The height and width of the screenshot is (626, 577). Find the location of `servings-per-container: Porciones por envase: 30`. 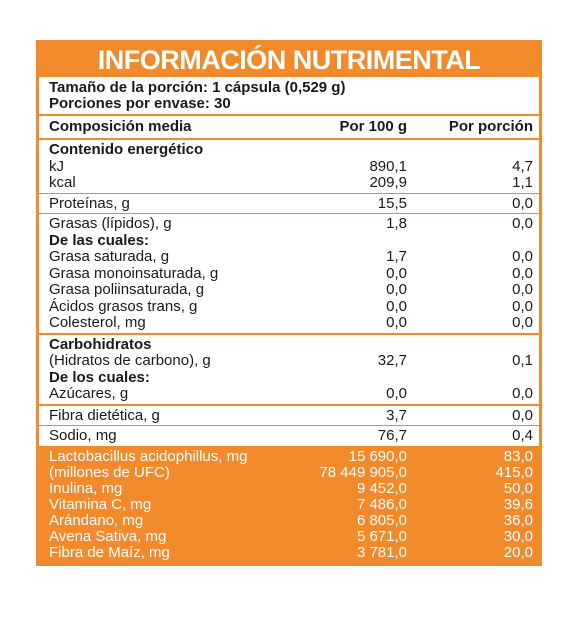

servings-per-container: Porciones por envase: 30 is located at coordinates (140, 103).